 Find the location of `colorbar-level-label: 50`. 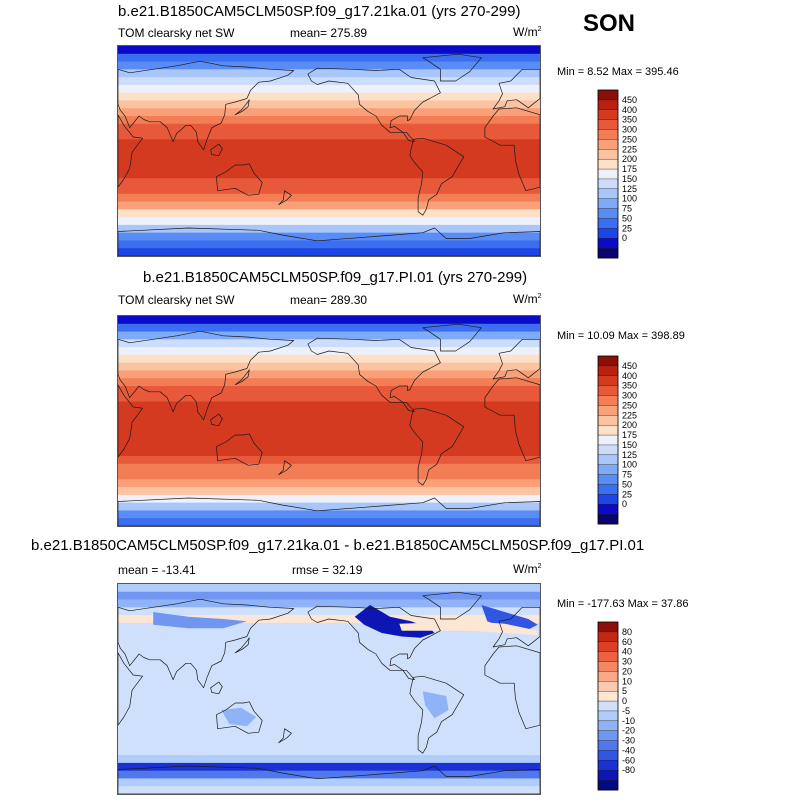

colorbar-level-label: 50 is located at coordinates (627, 485).